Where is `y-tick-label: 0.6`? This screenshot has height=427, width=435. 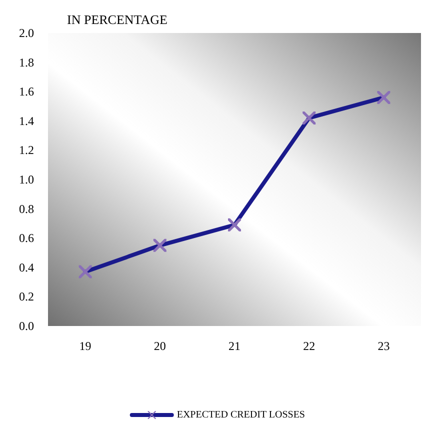
y-tick-label: 0.6 is located at coordinates (26, 238).